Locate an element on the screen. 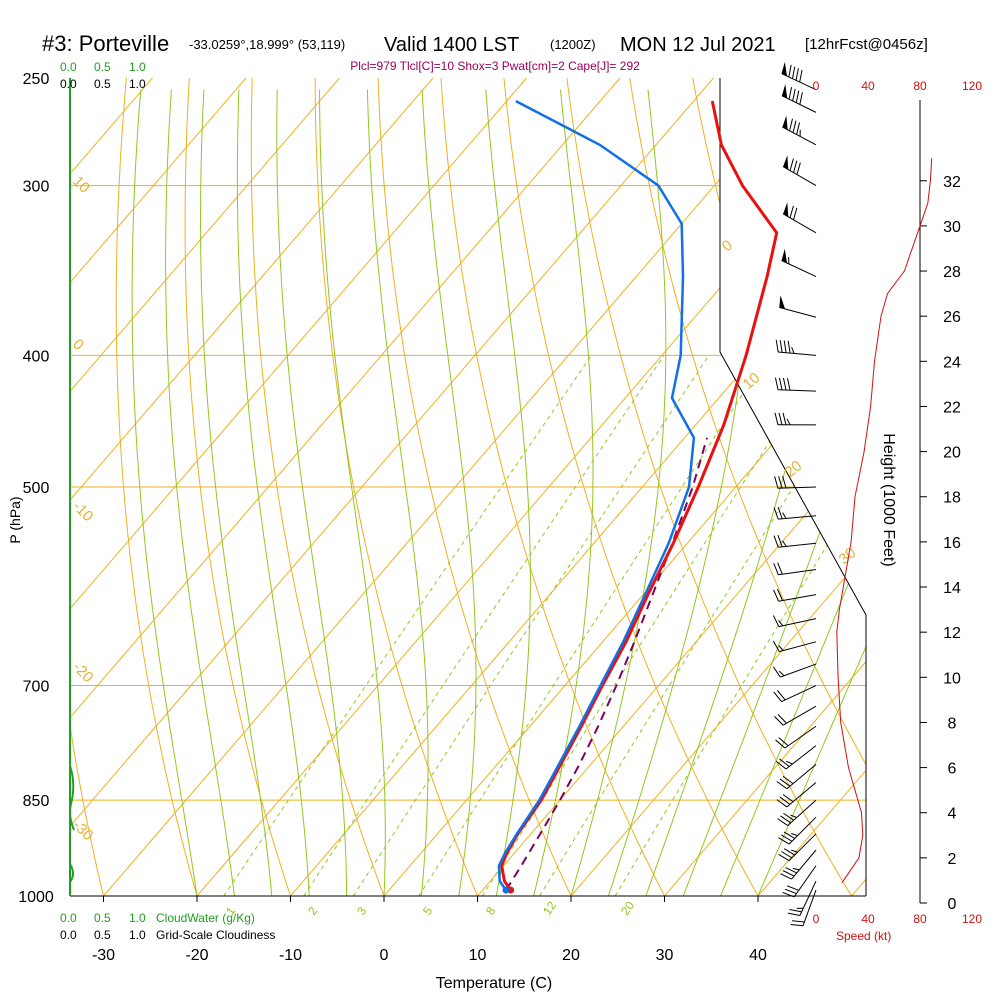 This screenshot has height=1000, width=1000. temperature-tick-label: -30 is located at coordinates (103, 955).